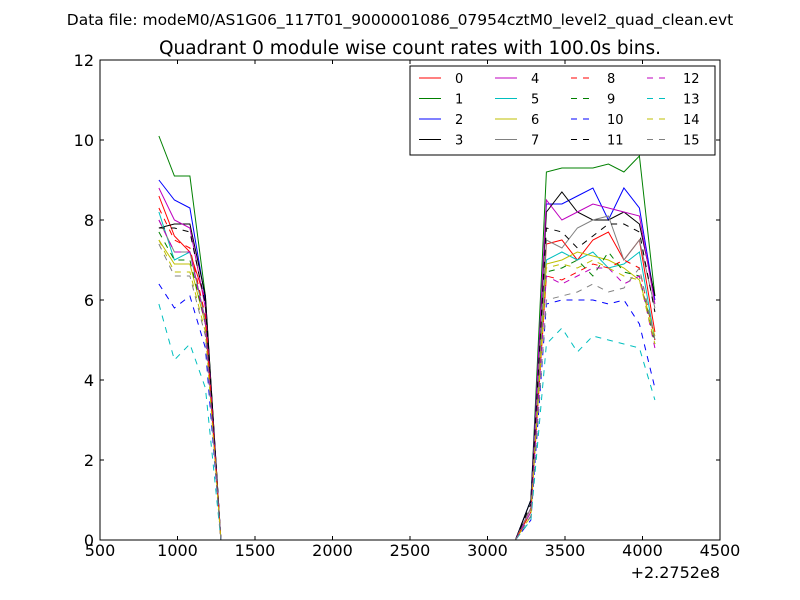 The image size is (800, 600). Describe the element at coordinates (562, 110) in the screenshot. I see `legend-frame` at that location.